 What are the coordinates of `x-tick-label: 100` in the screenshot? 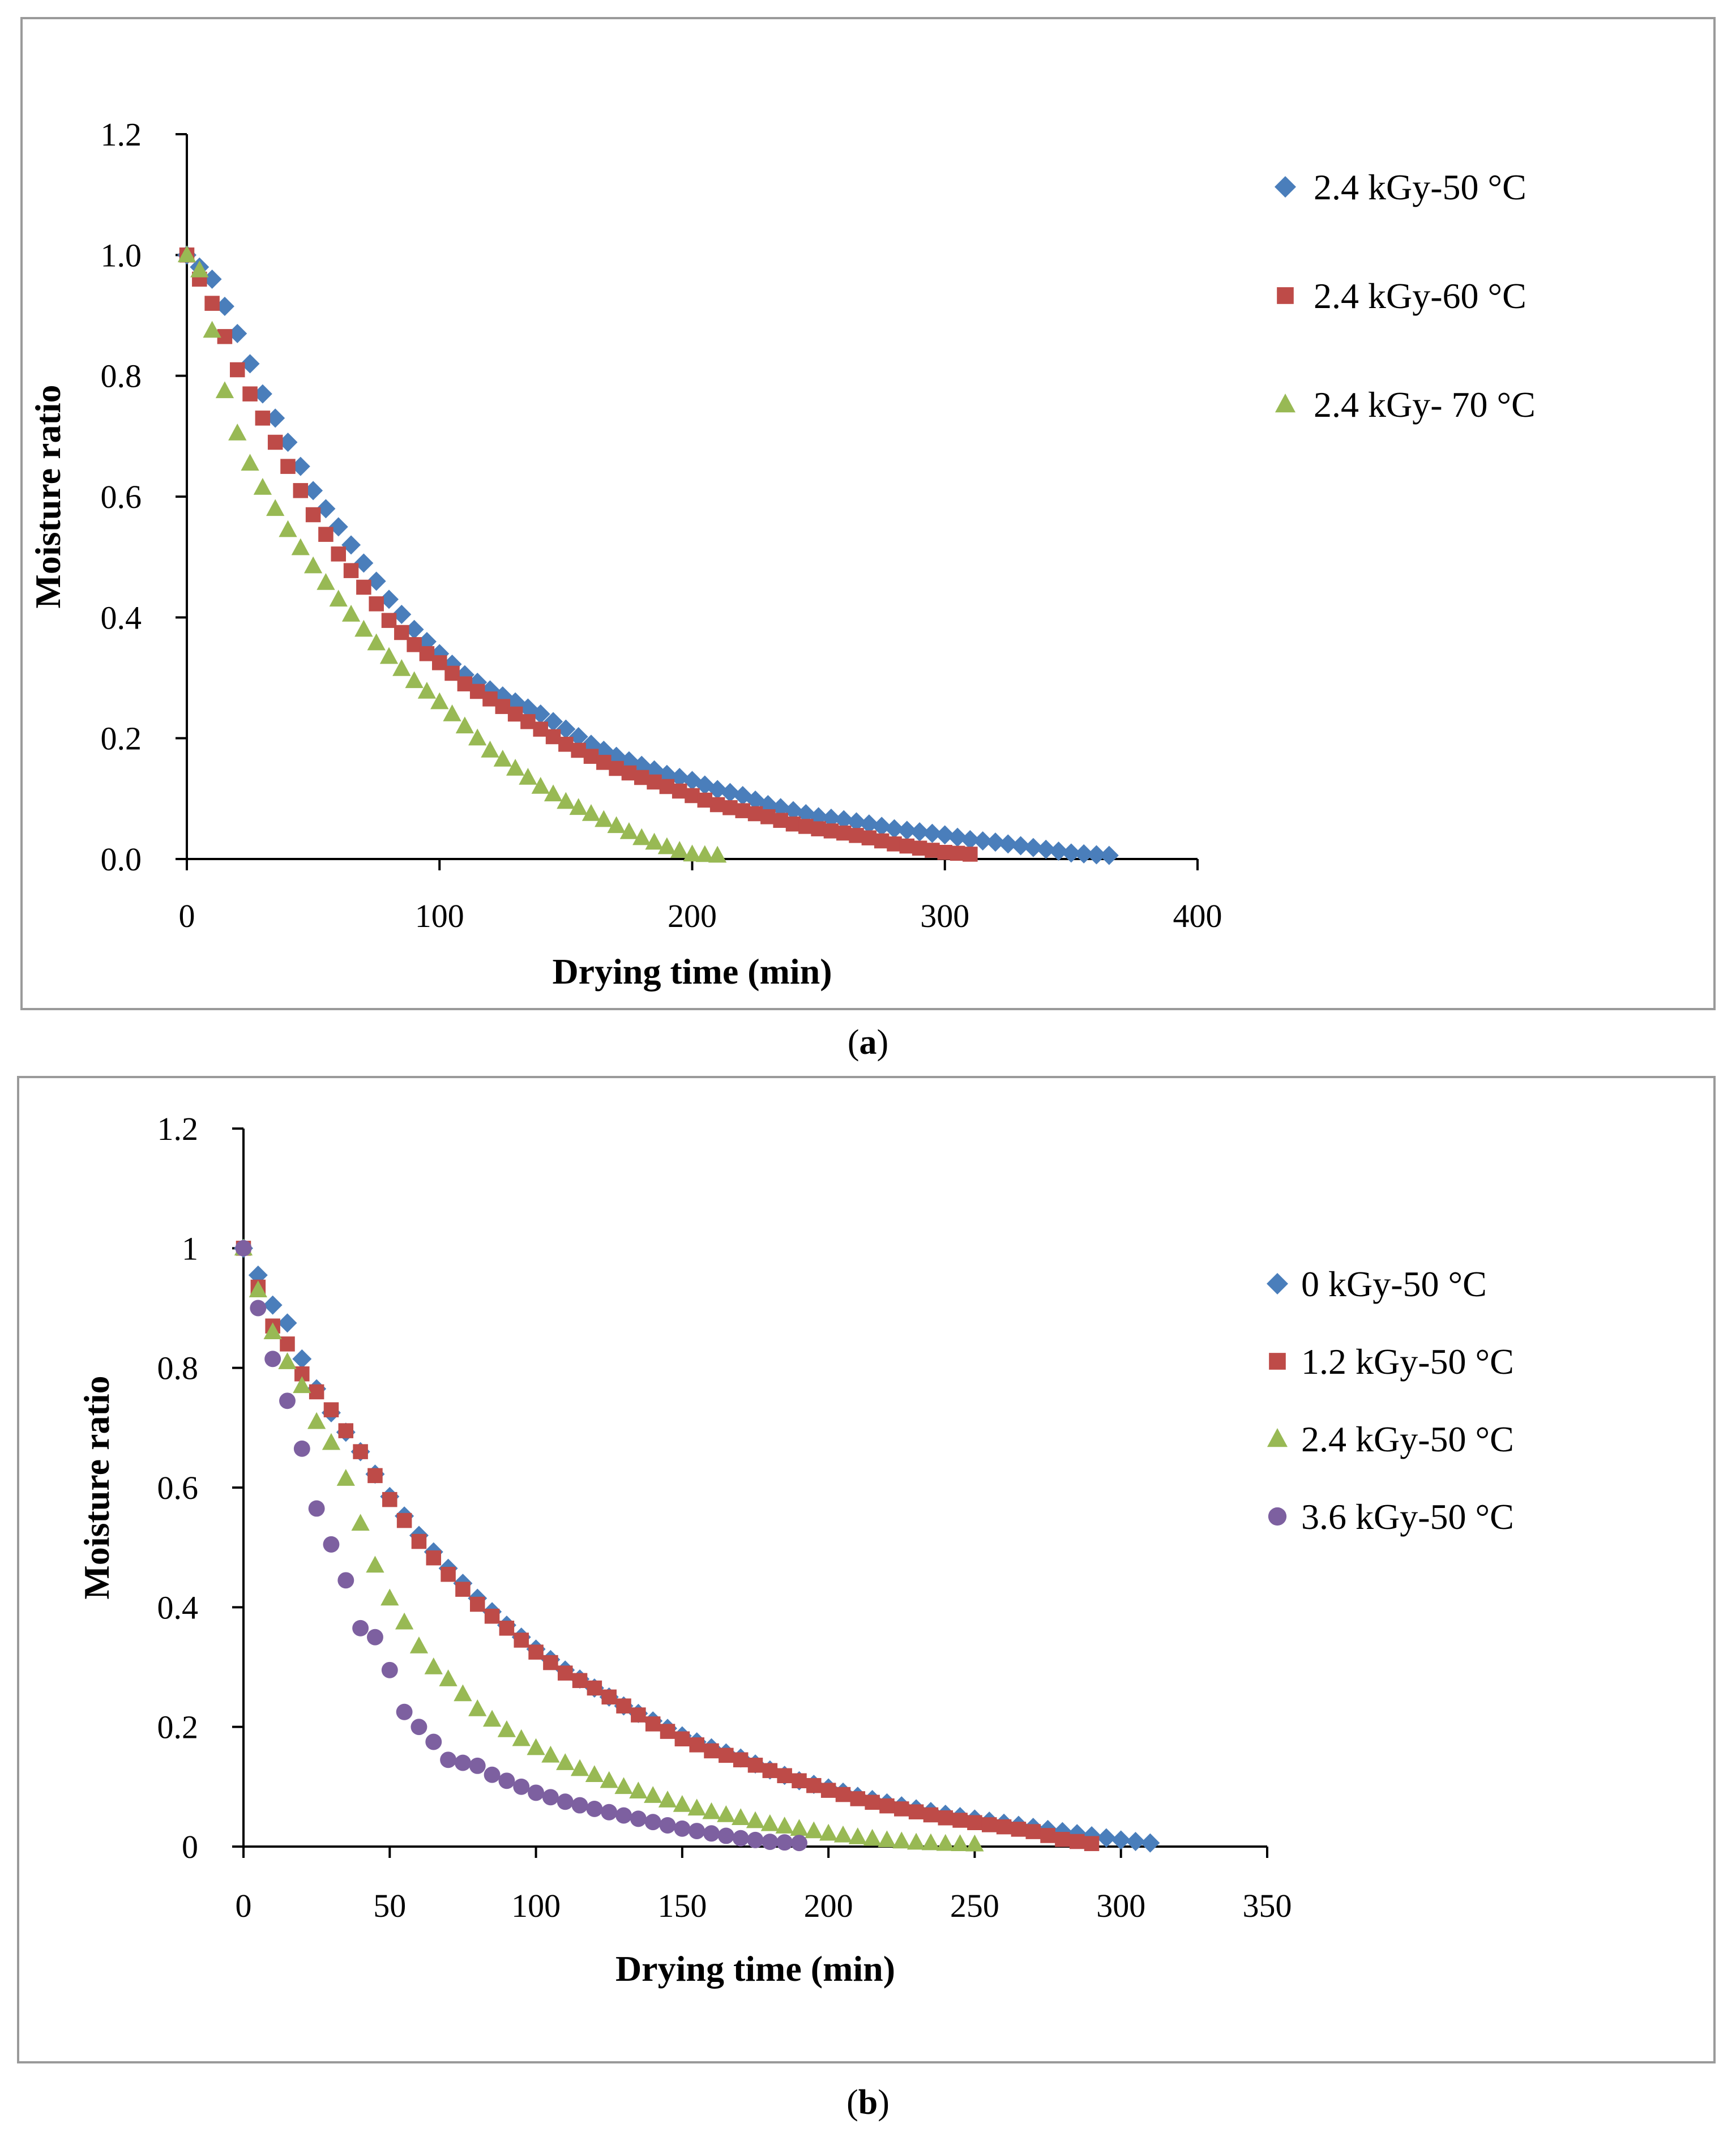 It's located at (439, 916).